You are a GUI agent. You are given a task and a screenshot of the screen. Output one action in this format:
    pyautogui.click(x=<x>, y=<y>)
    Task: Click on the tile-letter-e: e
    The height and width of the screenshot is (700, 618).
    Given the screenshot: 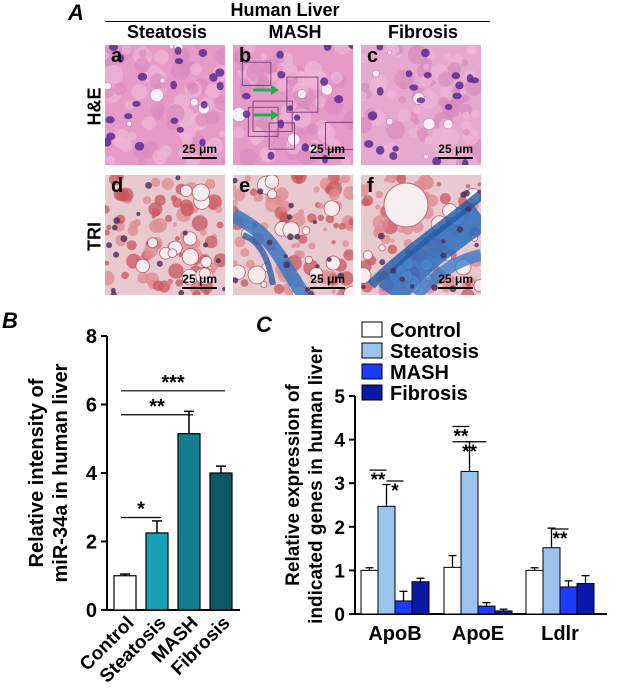 What is the action you would take?
    pyautogui.click(x=245, y=186)
    